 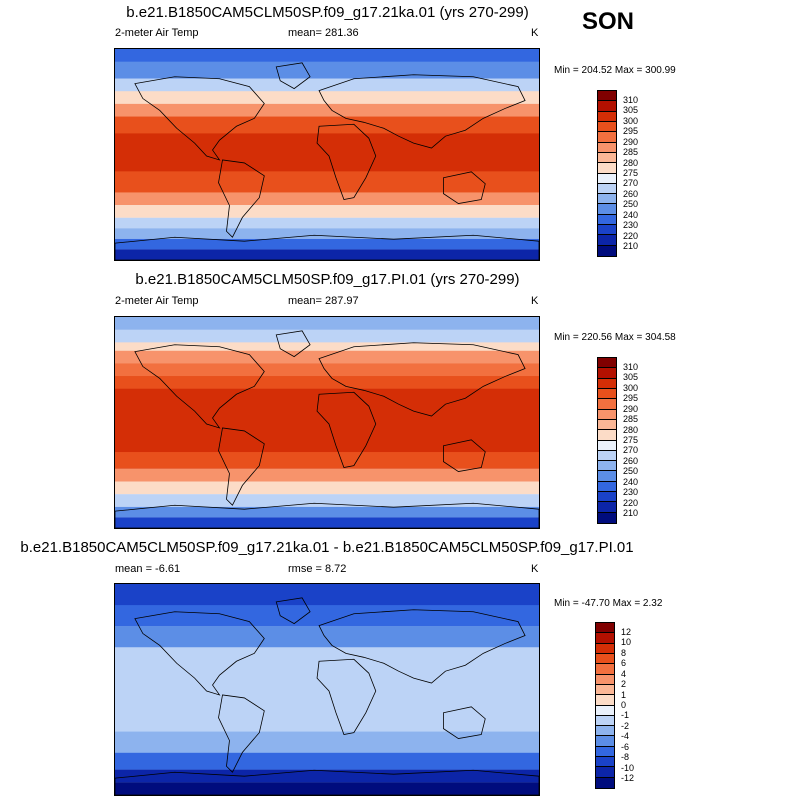 I want to click on panel-3-colorbar-labels: 12 10 8 6 4 2 1 0 -1 -2 -4 -6 -8 -10 -12, so click(x=641, y=705).